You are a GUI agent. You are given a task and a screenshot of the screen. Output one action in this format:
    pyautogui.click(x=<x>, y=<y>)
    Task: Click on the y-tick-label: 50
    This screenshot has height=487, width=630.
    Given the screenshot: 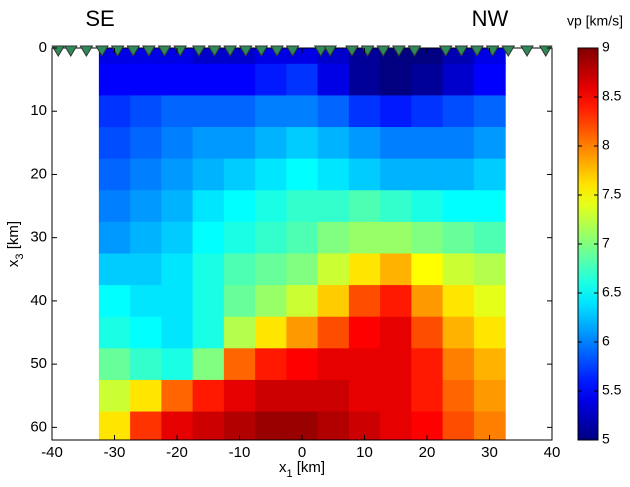 What is the action you would take?
    pyautogui.click(x=38, y=363)
    